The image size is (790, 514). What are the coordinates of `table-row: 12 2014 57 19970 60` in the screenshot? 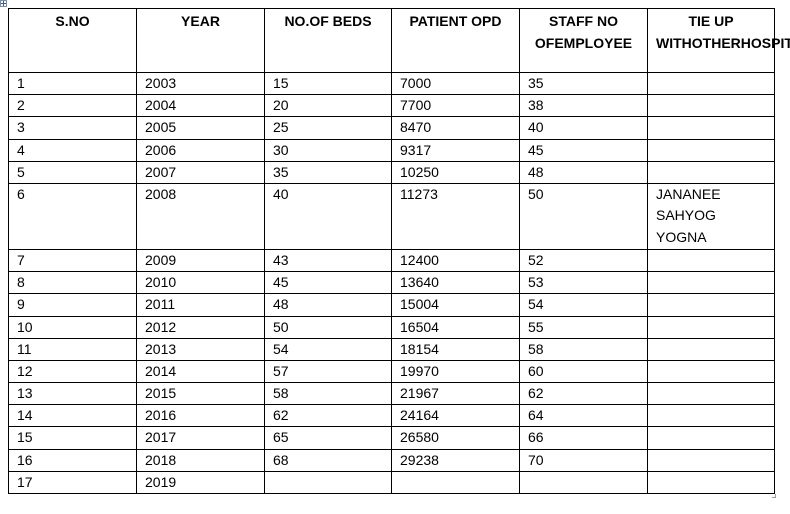 It's located at (391, 371).